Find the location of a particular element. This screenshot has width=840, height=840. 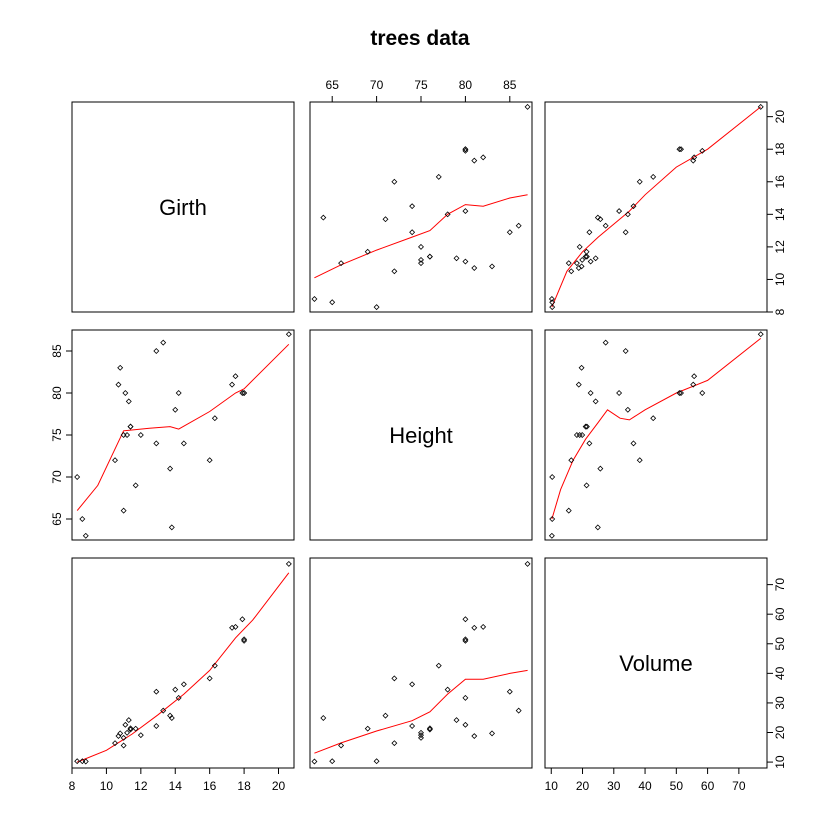

y-tick-label-height: 75 is located at coordinates (57, 435).